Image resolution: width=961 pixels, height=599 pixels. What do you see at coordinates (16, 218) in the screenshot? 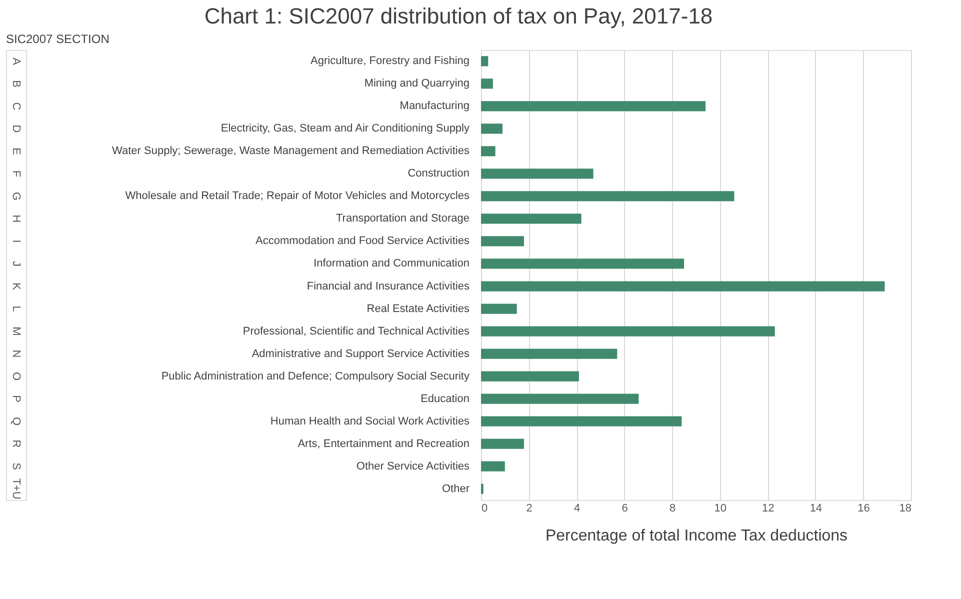
I see `y2-tick-label: H` at bounding box center [16, 218].